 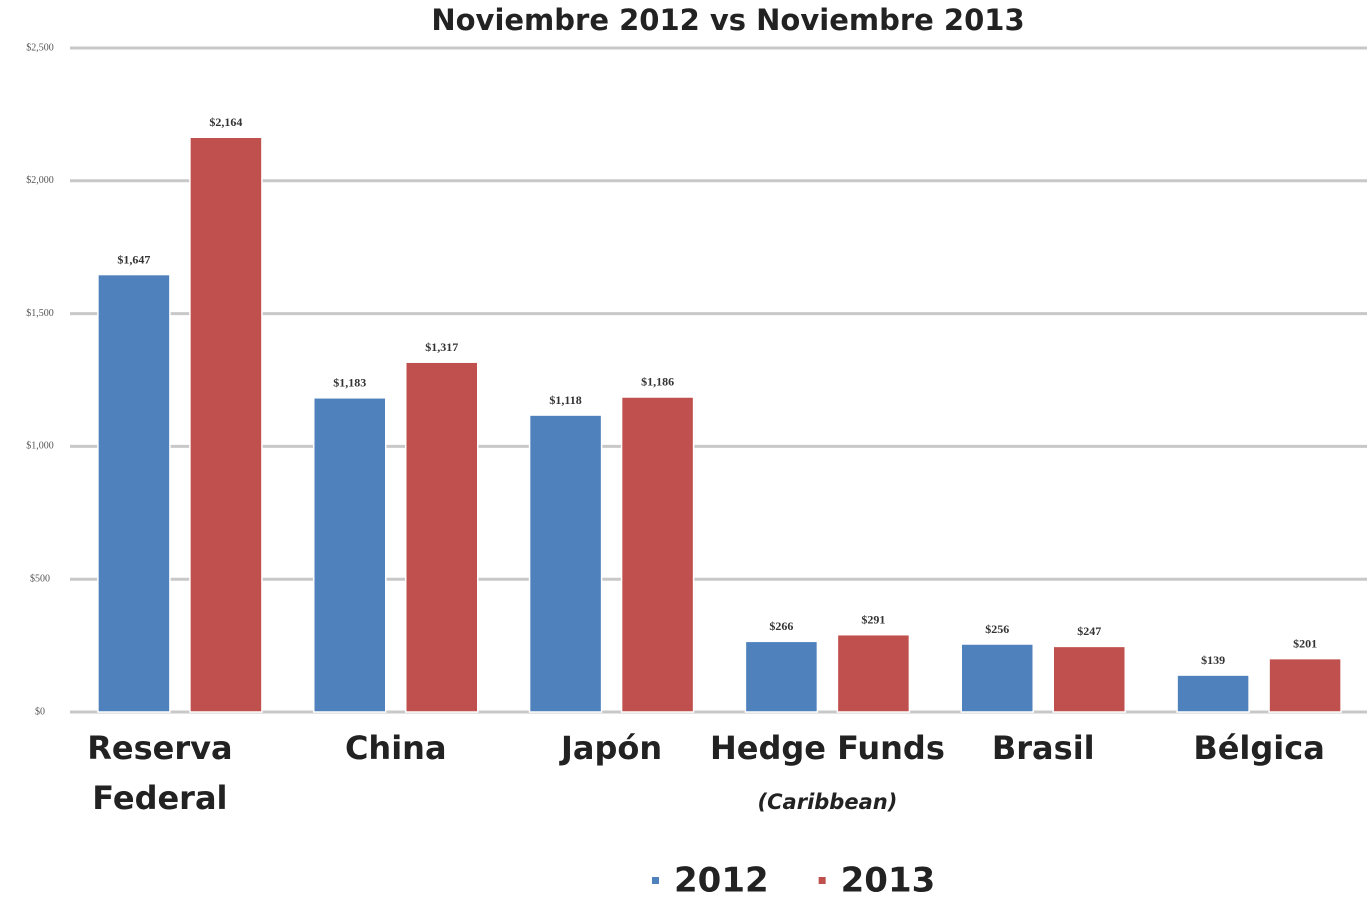 I want to click on data-label: $266, so click(x=781, y=626).